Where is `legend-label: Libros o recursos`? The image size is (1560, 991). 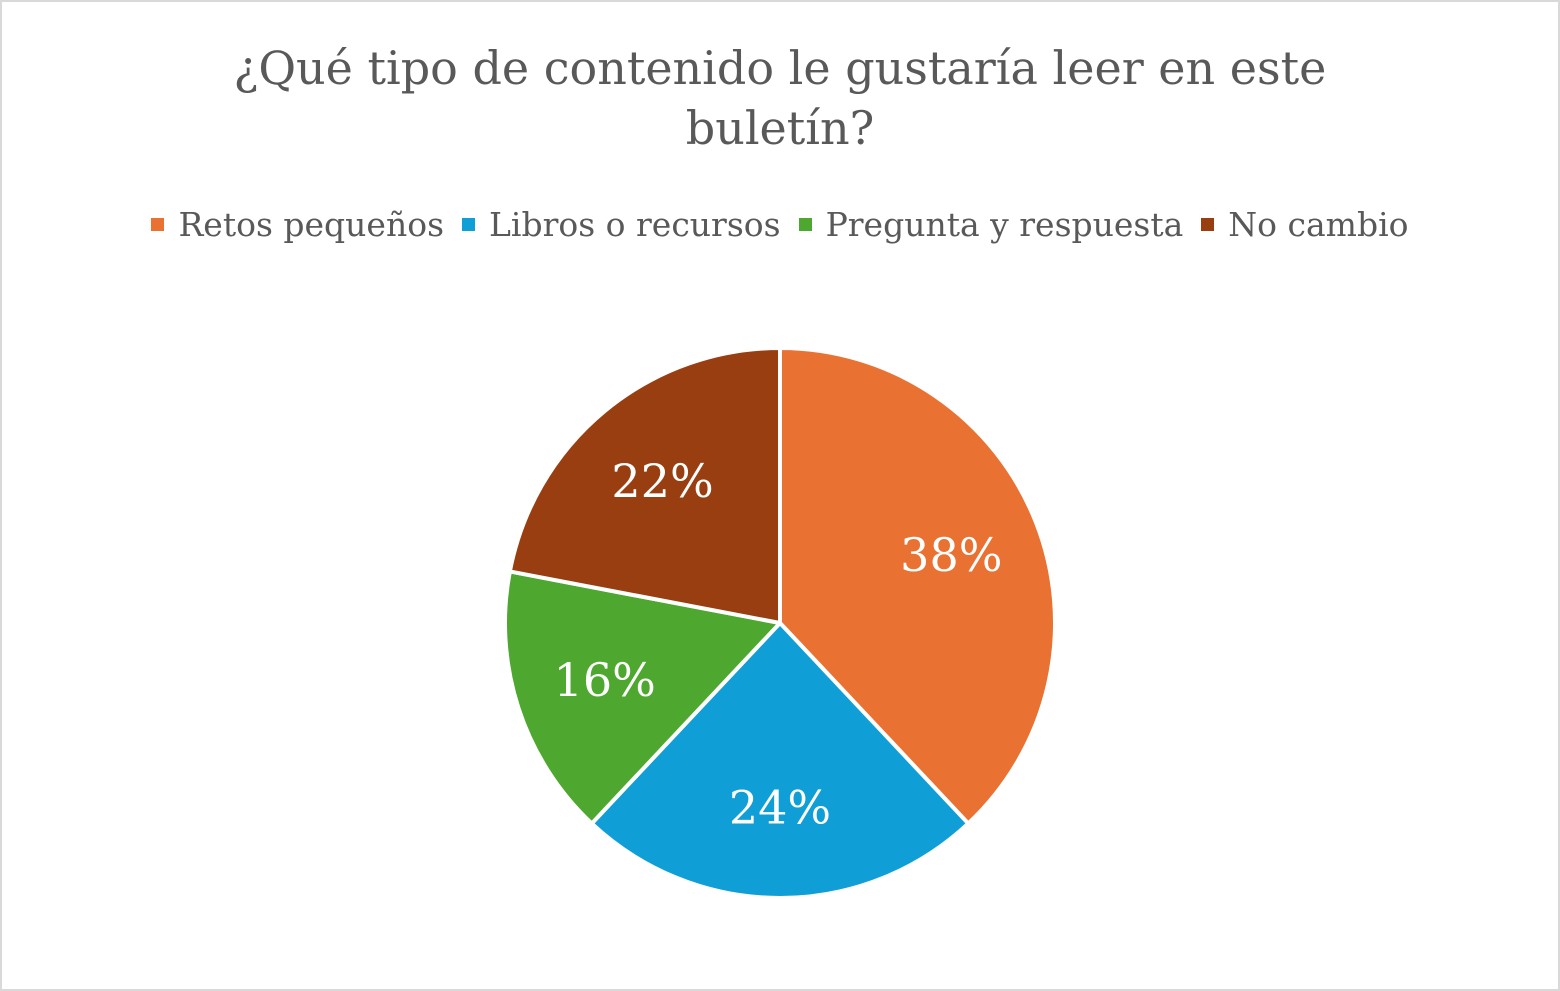
legend-label: Libros o recursos is located at coordinates (635, 224).